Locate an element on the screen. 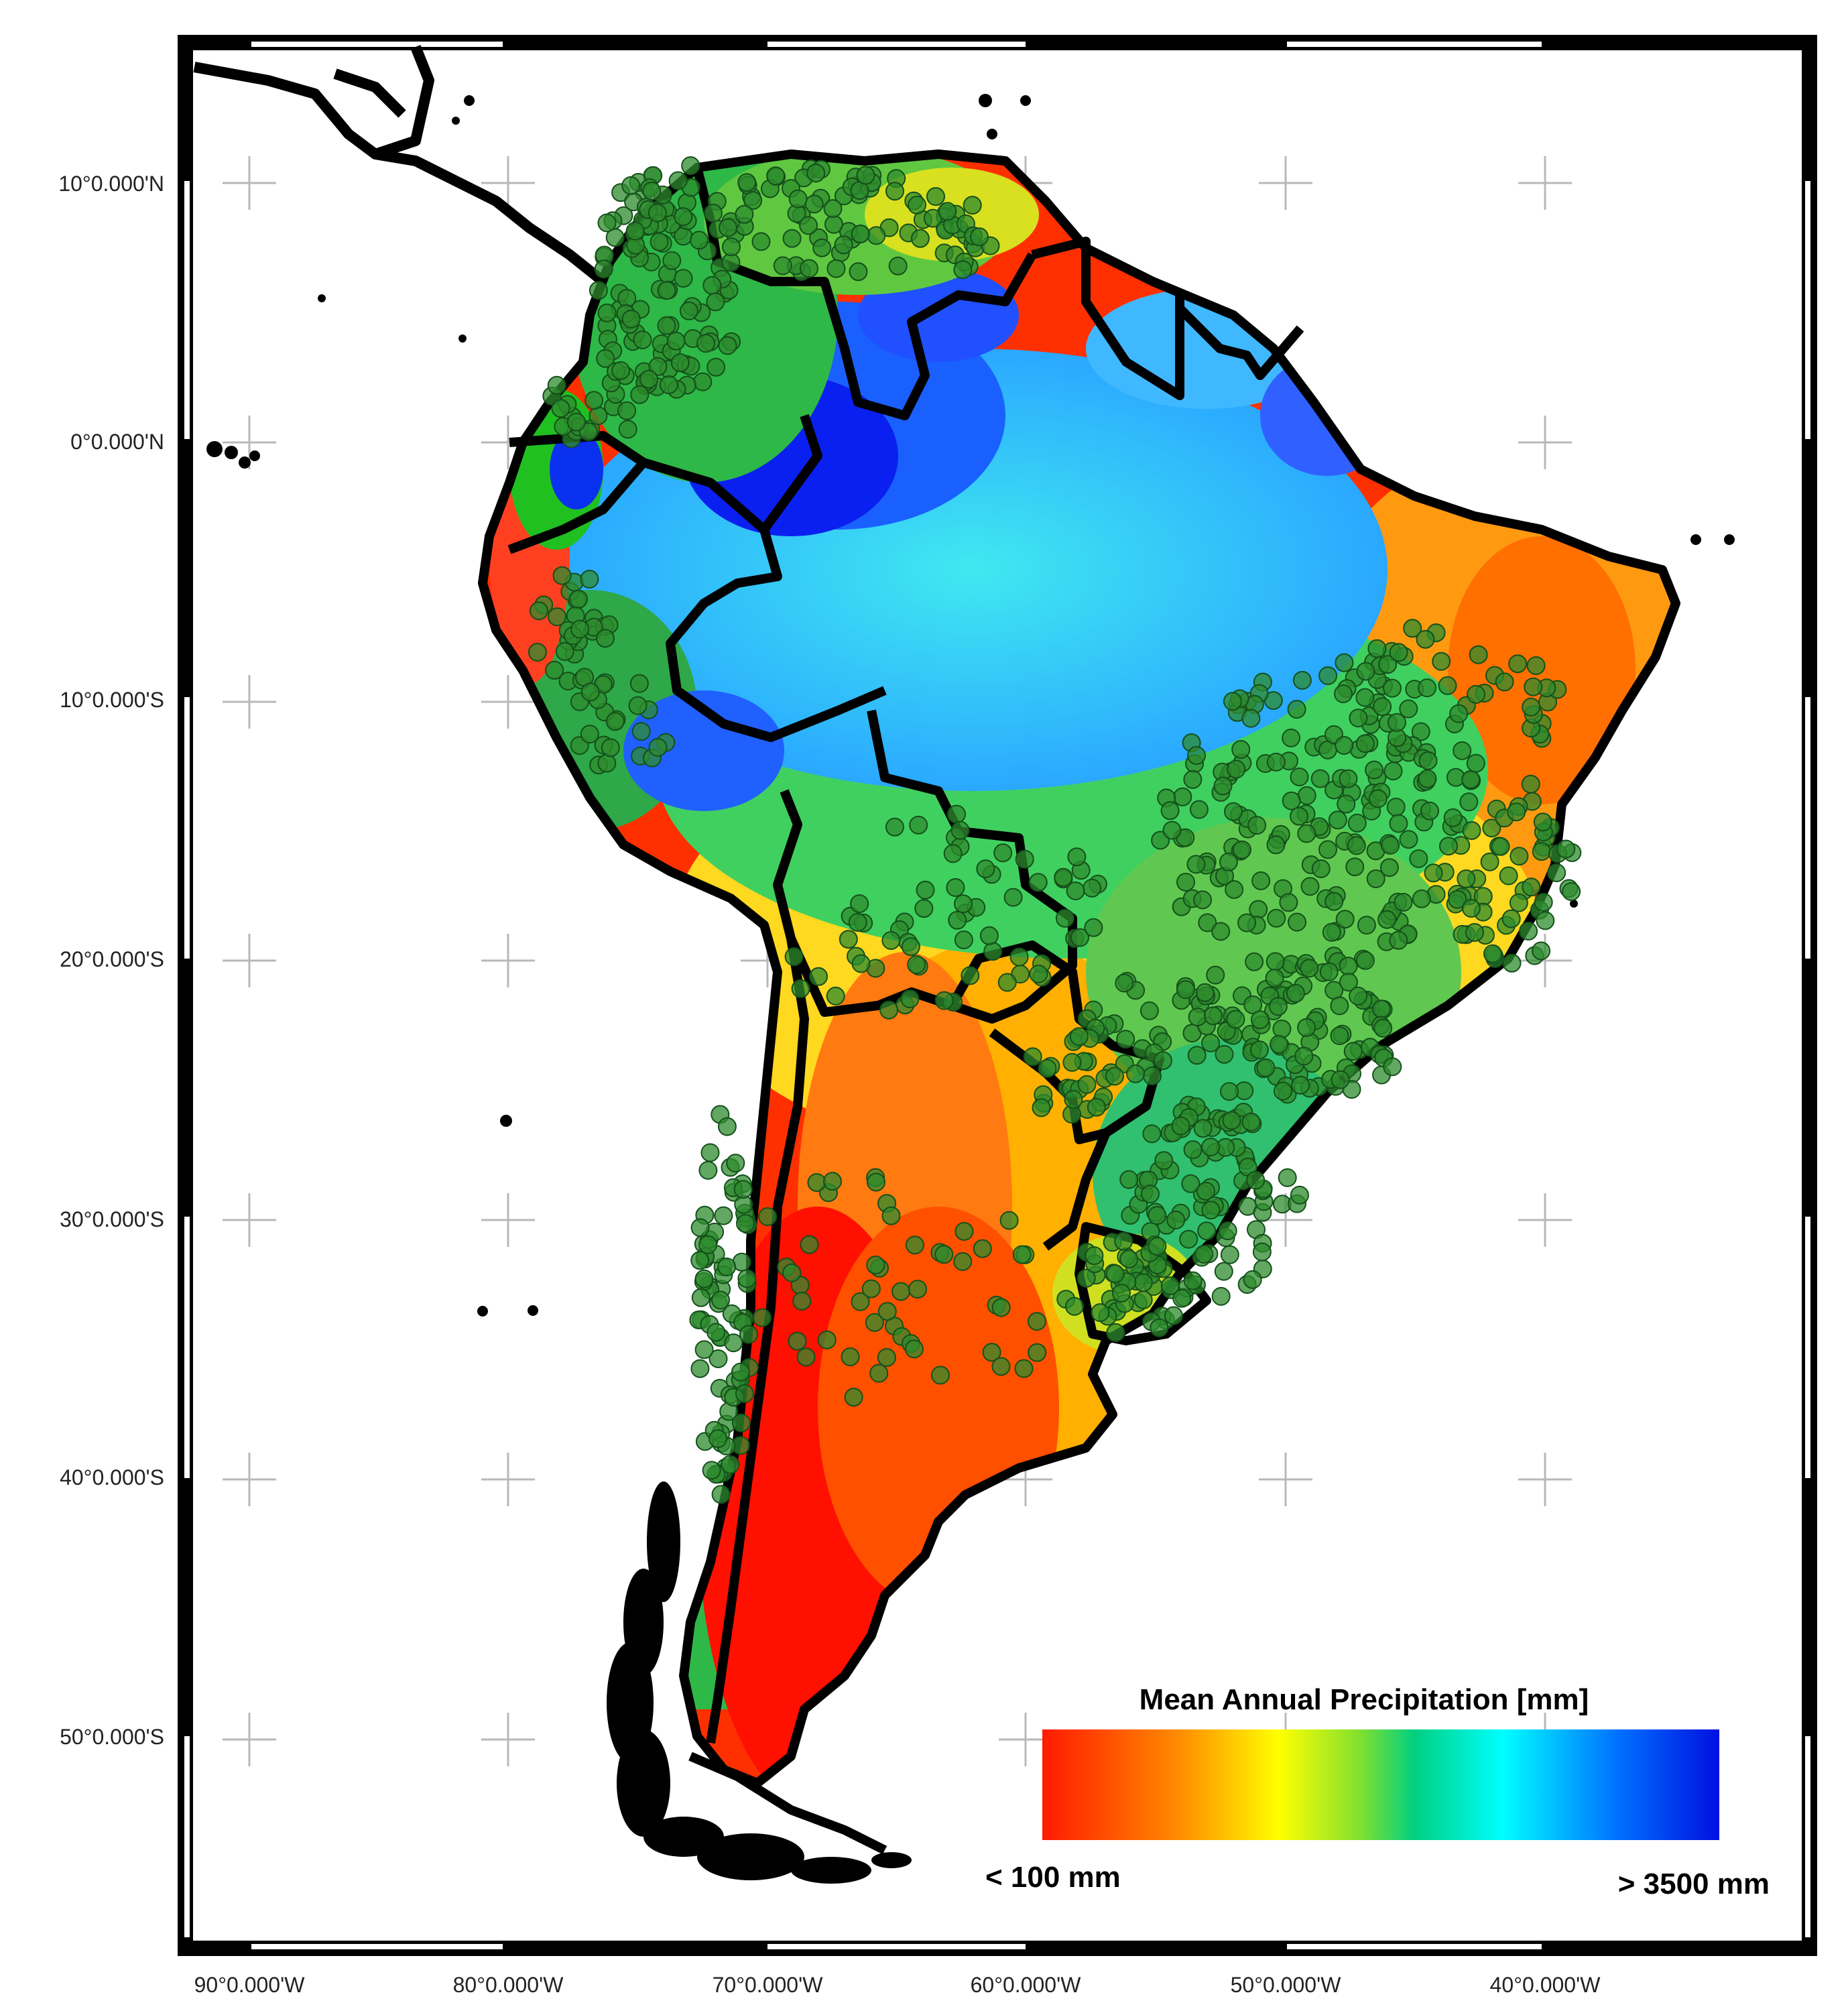  lat-label-0: 0°0.000'N is located at coordinates (117, 442).